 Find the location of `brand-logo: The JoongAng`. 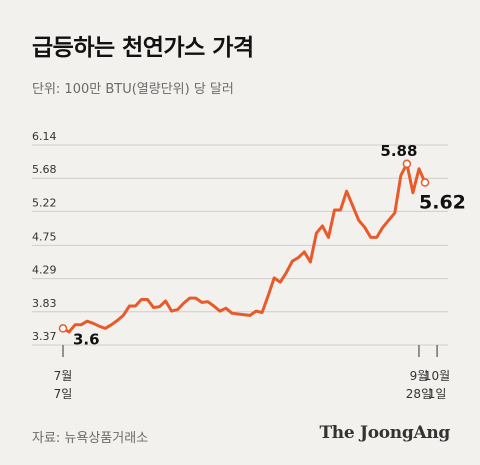

brand-logo: The JoongAng is located at coordinates (384, 433).